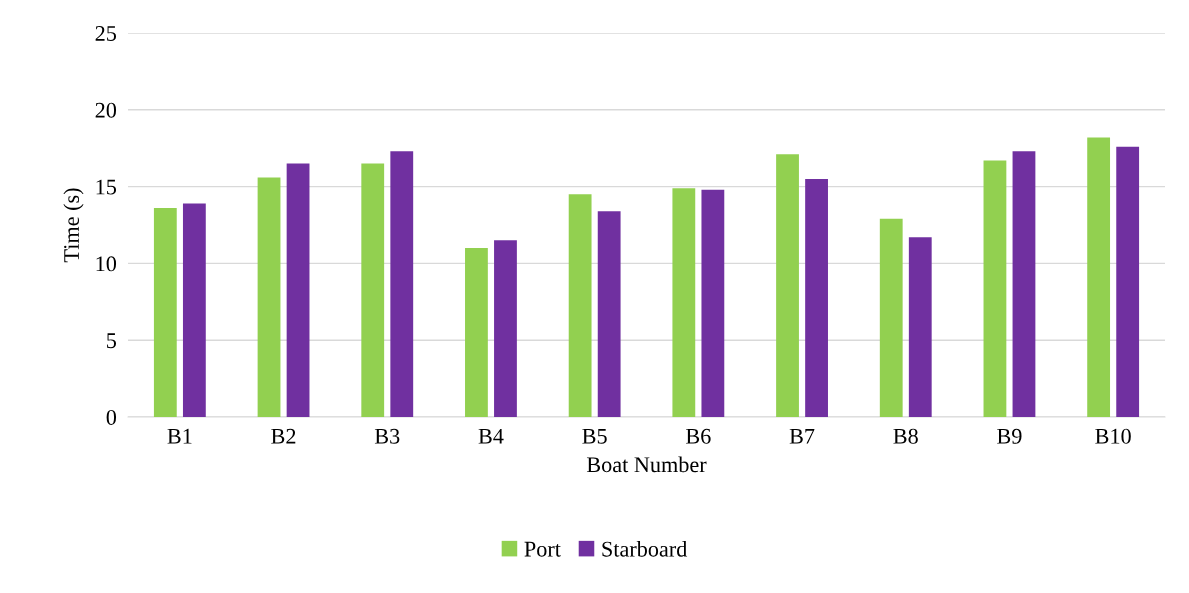  Describe the element at coordinates (645, 548) in the screenshot. I see `legend-label: Starboard` at that location.